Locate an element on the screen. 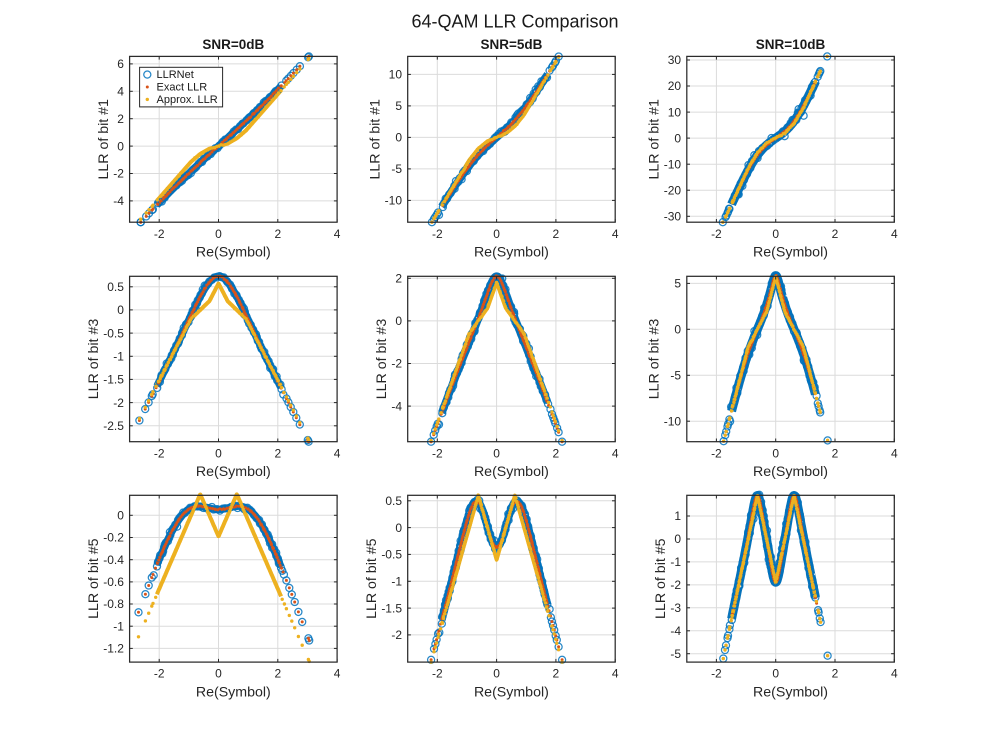  svg-text: Approx. LLR is located at coordinates (187, 100).